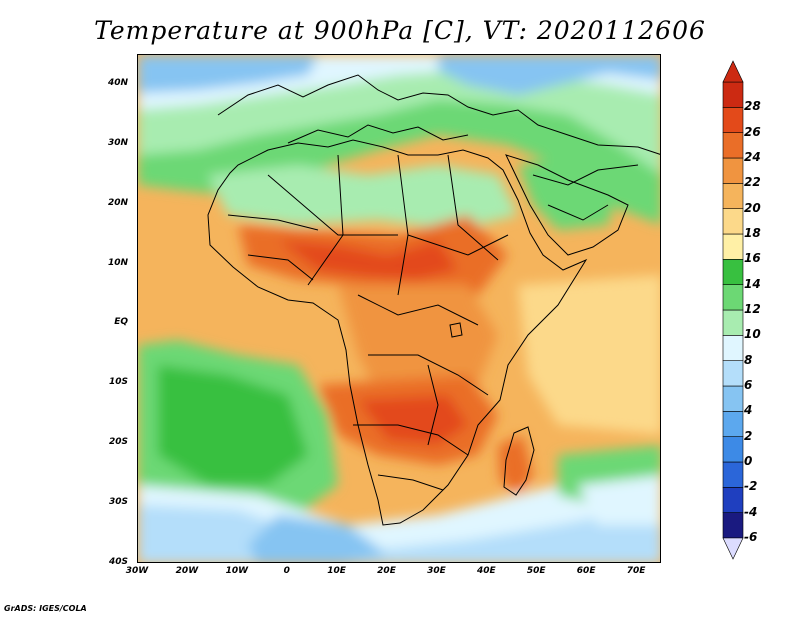 Image resolution: width=800 pixels, height=618 pixels. Describe the element at coordinates (336, 571) in the screenshot. I see `lon-tick-label: 10E` at that location.